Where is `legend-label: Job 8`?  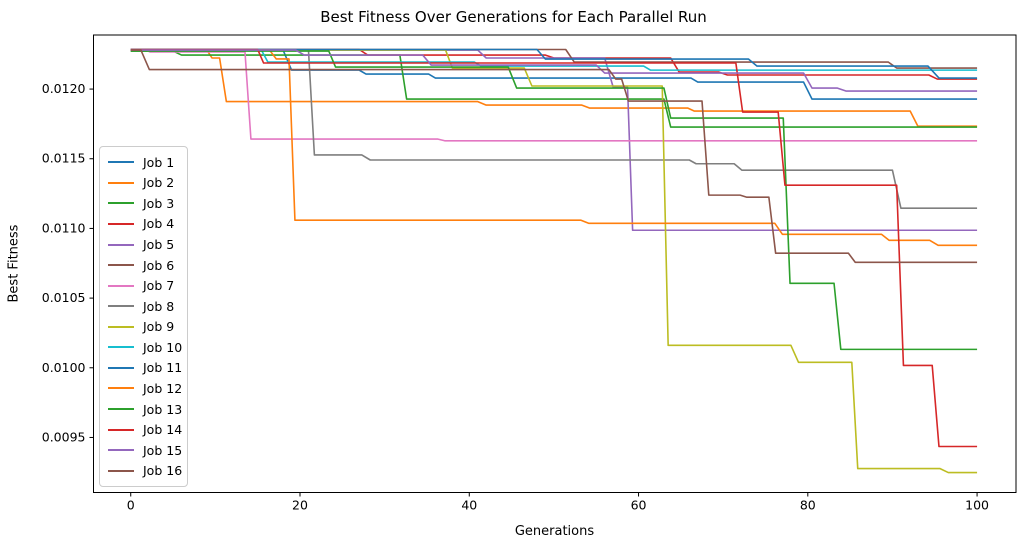
legend-label: Job 8 is located at coordinates (159, 306).